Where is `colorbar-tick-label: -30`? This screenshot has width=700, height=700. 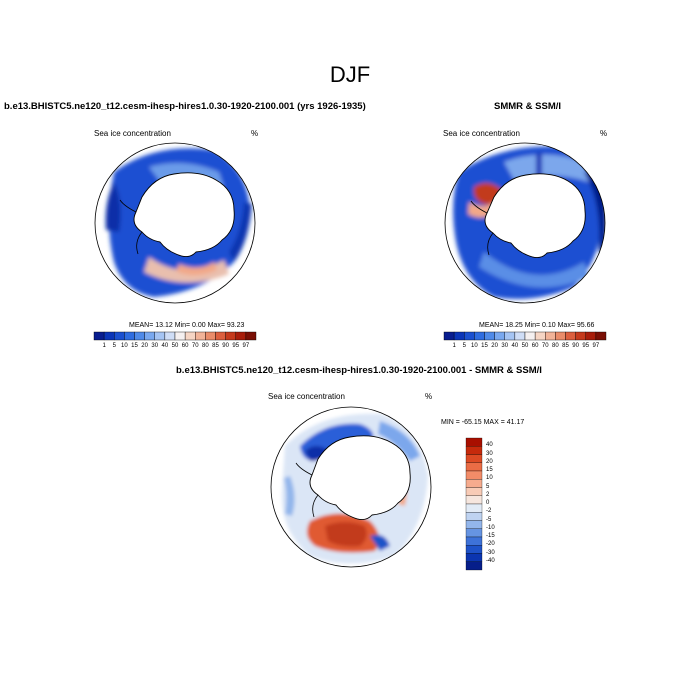
colorbar-tick-label: -30 is located at coordinates (490, 552).